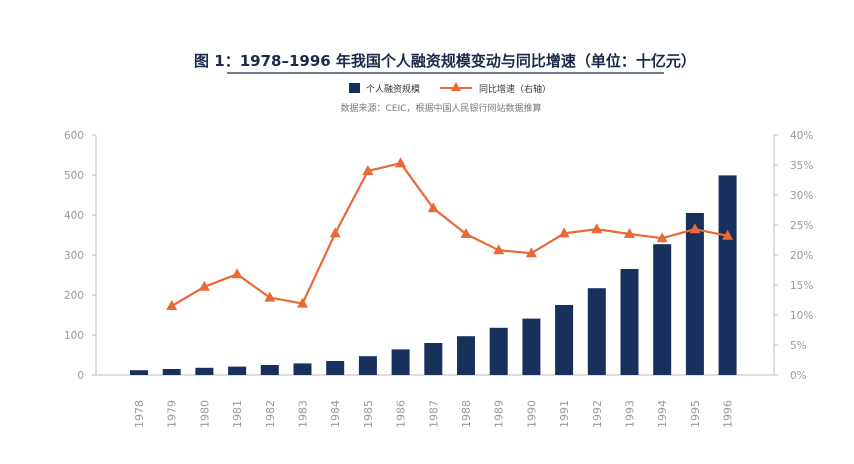  I want to click on left-tick-label: 500, so click(74, 176).